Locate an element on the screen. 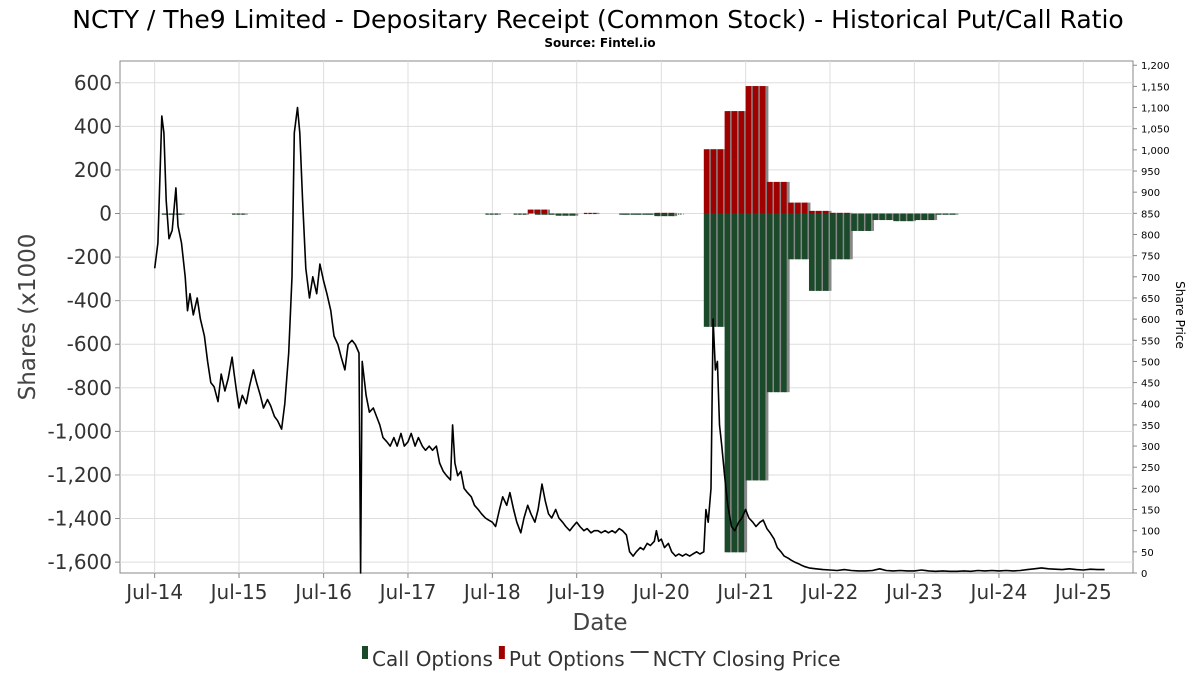 This screenshot has width=1200, height=675. x-tick-label: Jul-19 is located at coordinates (575, 592).